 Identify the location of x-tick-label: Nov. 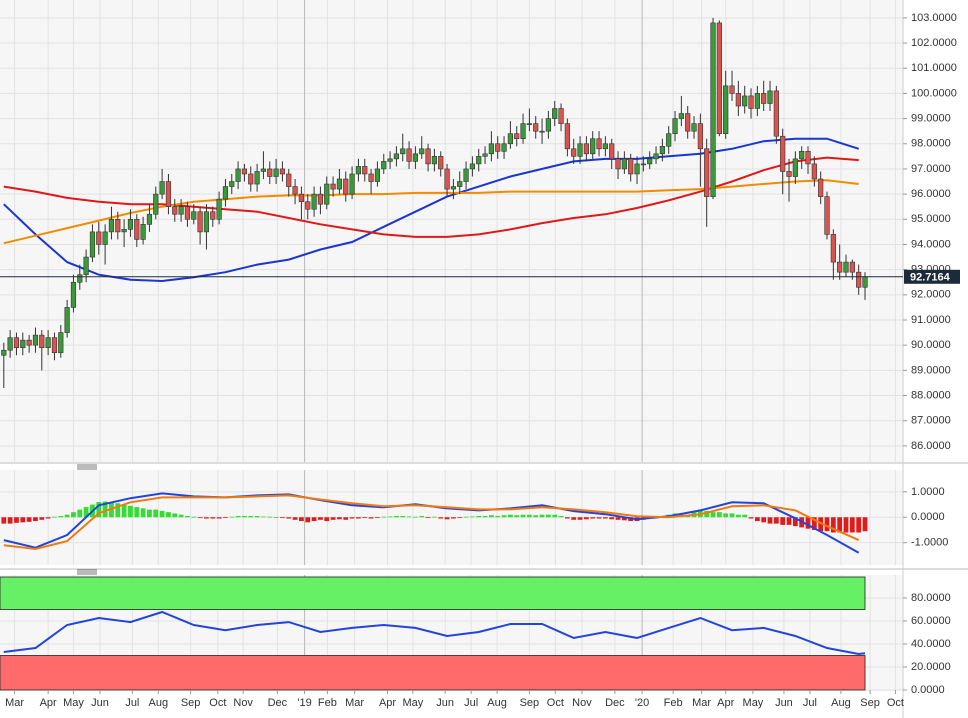
(582, 703).